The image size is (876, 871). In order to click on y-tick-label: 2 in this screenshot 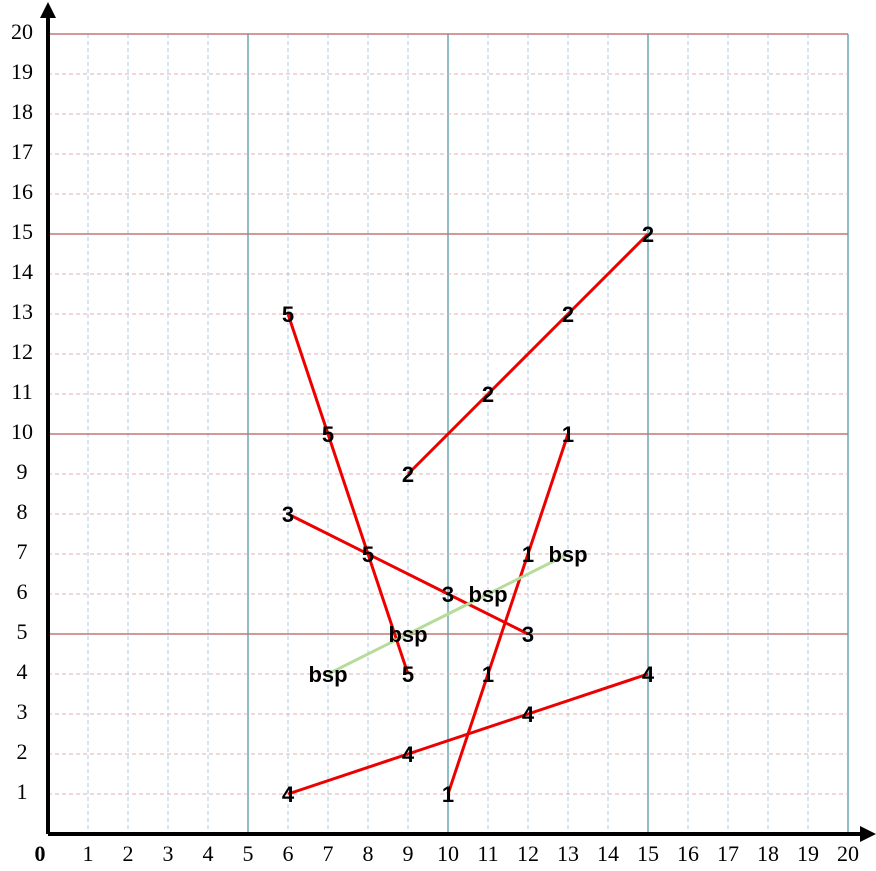, I will do `click(22, 751)`.